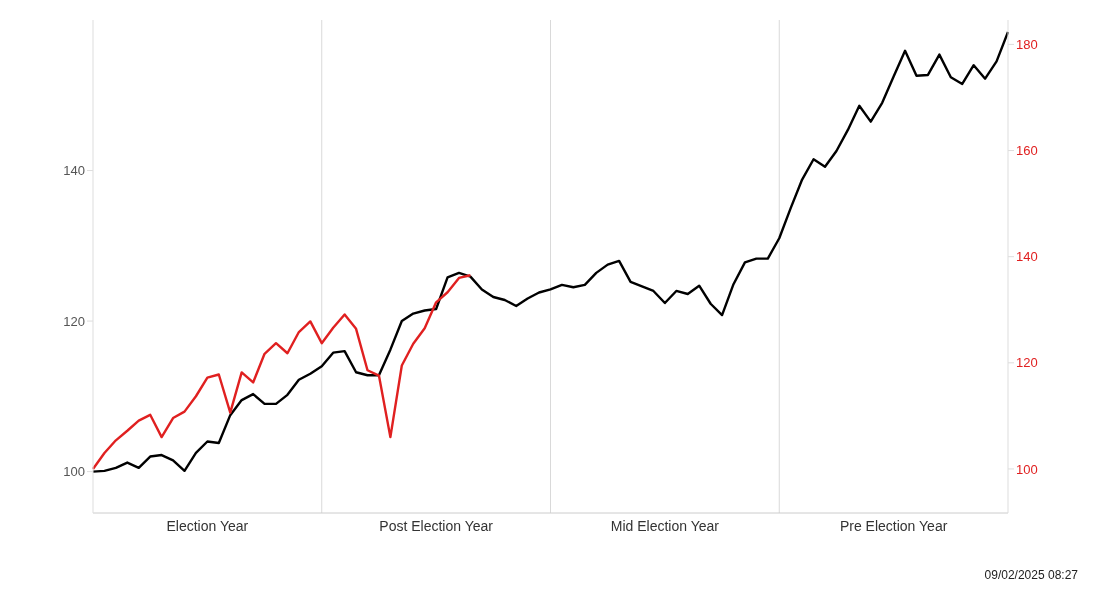  I want to click on y-tick-label: 100, so click(74, 472).